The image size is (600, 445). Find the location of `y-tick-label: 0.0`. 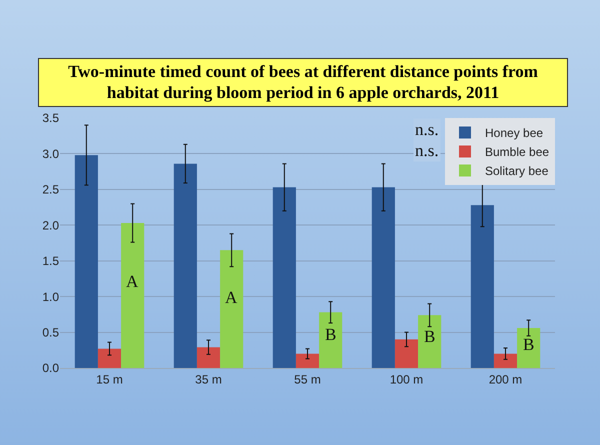

y-tick-label: 0.0 is located at coordinates (51, 368).